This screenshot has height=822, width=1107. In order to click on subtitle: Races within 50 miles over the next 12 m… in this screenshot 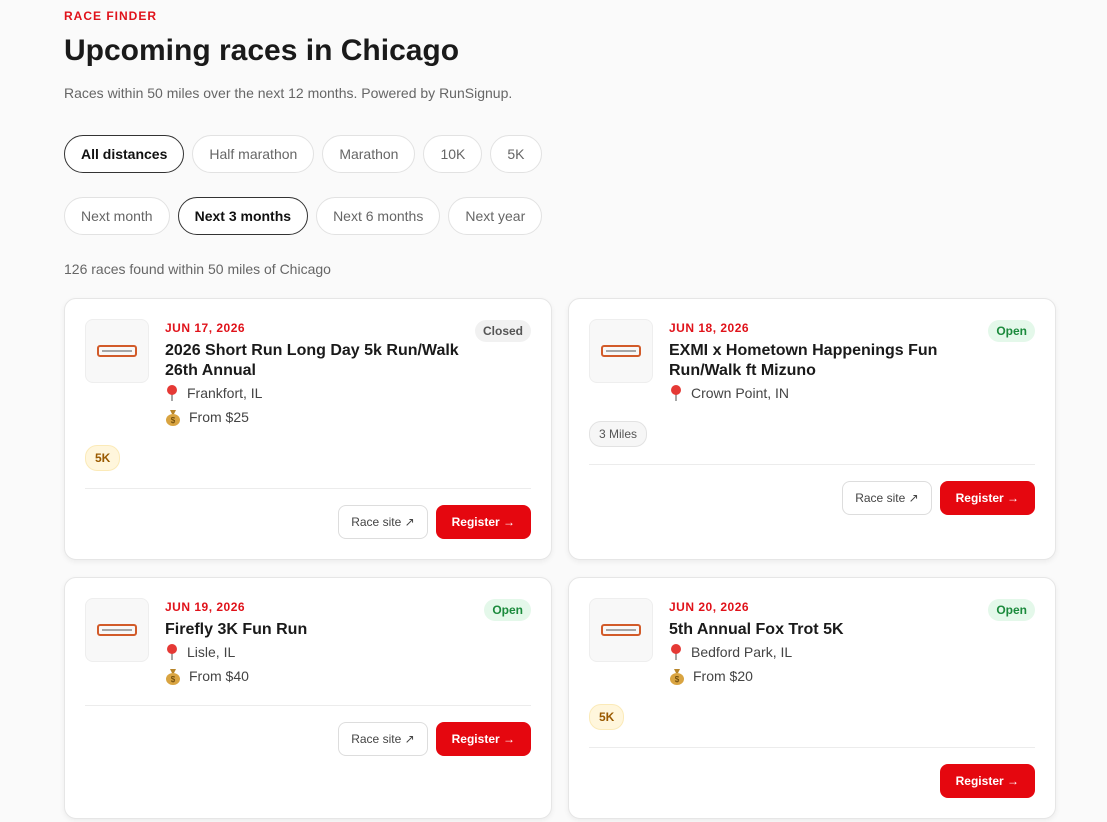, I will do `click(288, 93)`.